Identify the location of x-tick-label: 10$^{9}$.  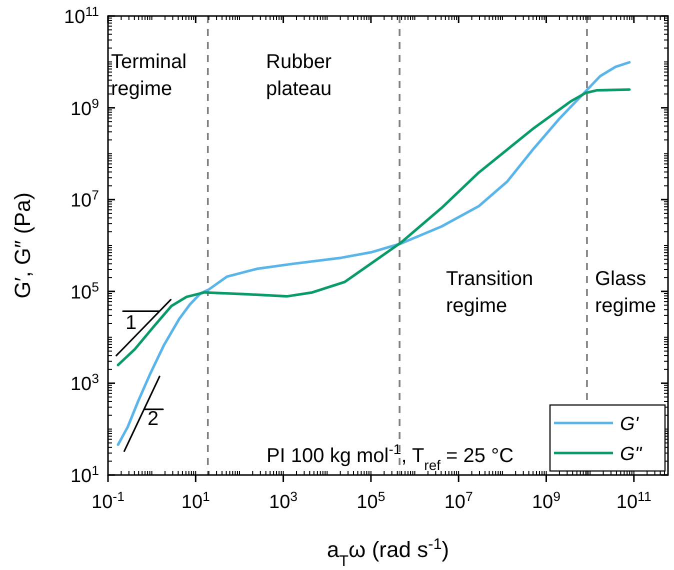
(546, 500).